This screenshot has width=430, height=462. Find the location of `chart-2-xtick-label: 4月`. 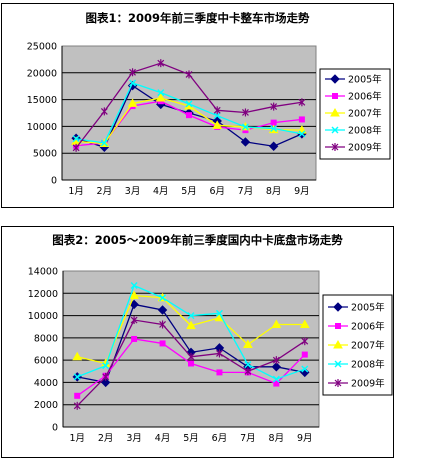

chart-2-xtick-label: 4月 is located at coordinates (163, 438).